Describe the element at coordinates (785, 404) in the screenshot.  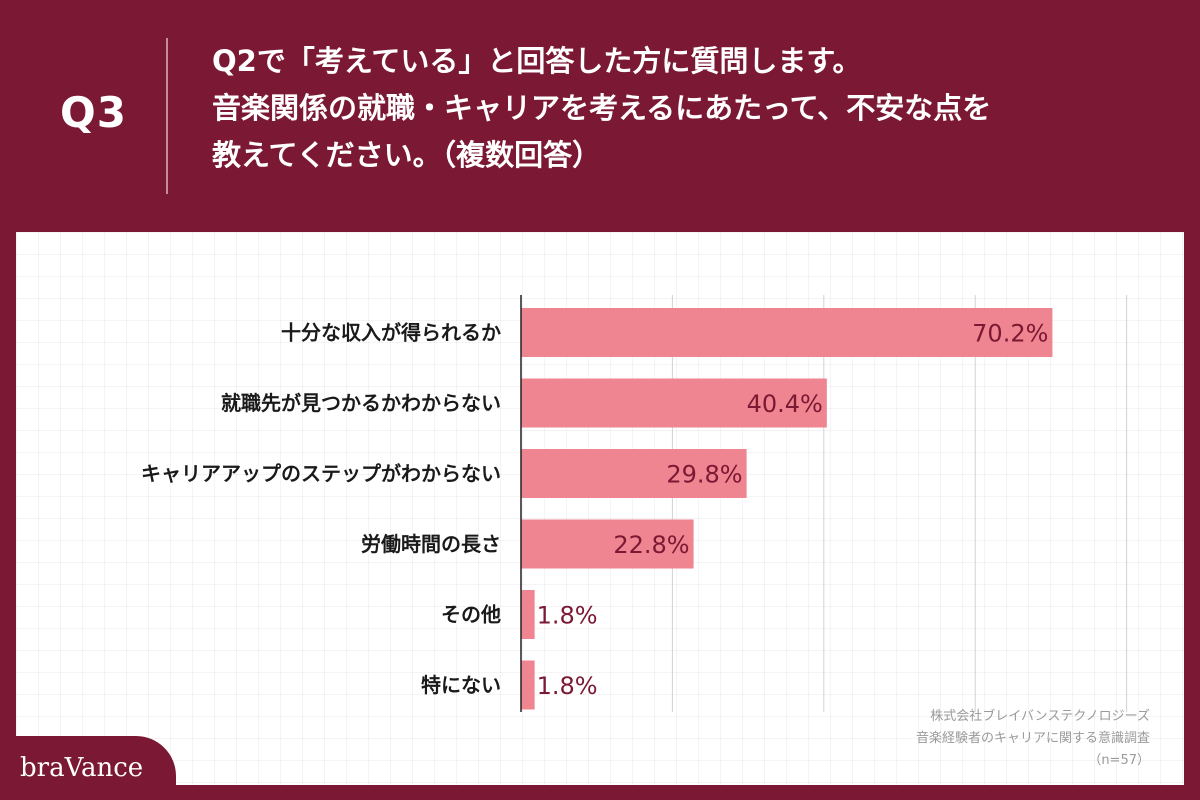
I see `value-label-2: 40.4%` at that location.